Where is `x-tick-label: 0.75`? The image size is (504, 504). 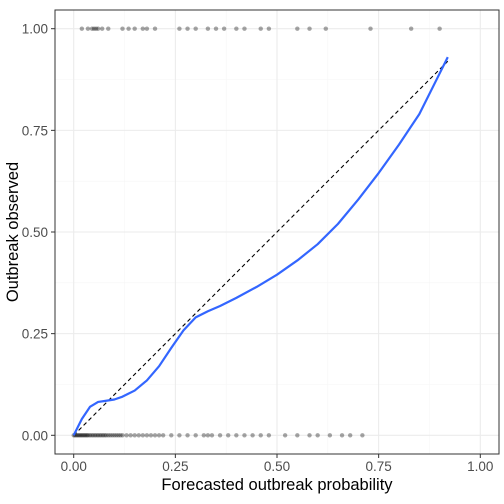 x-tick-label: 0.75 is located at coordinates (379, 466).